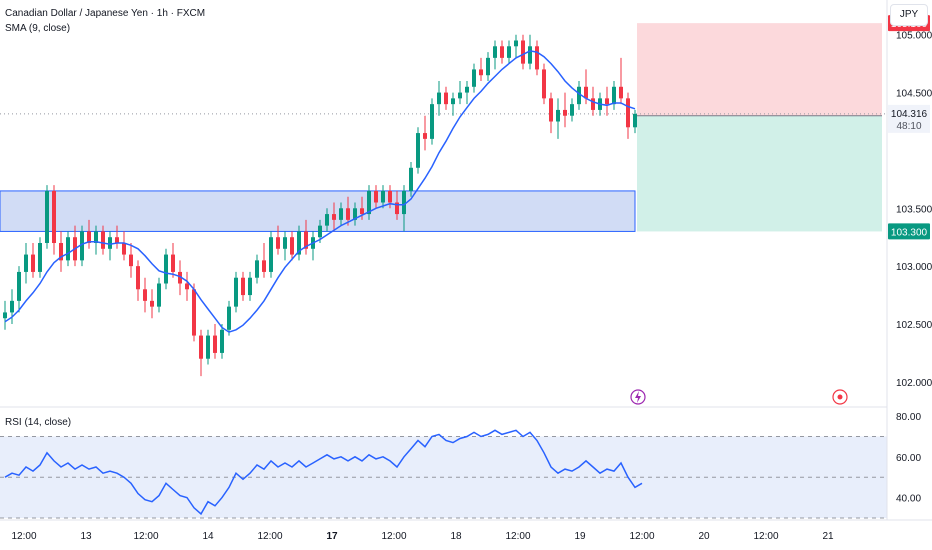 This screenshot has height=550, width=932. I want to click on event-marker-icon, so click(840, 397).